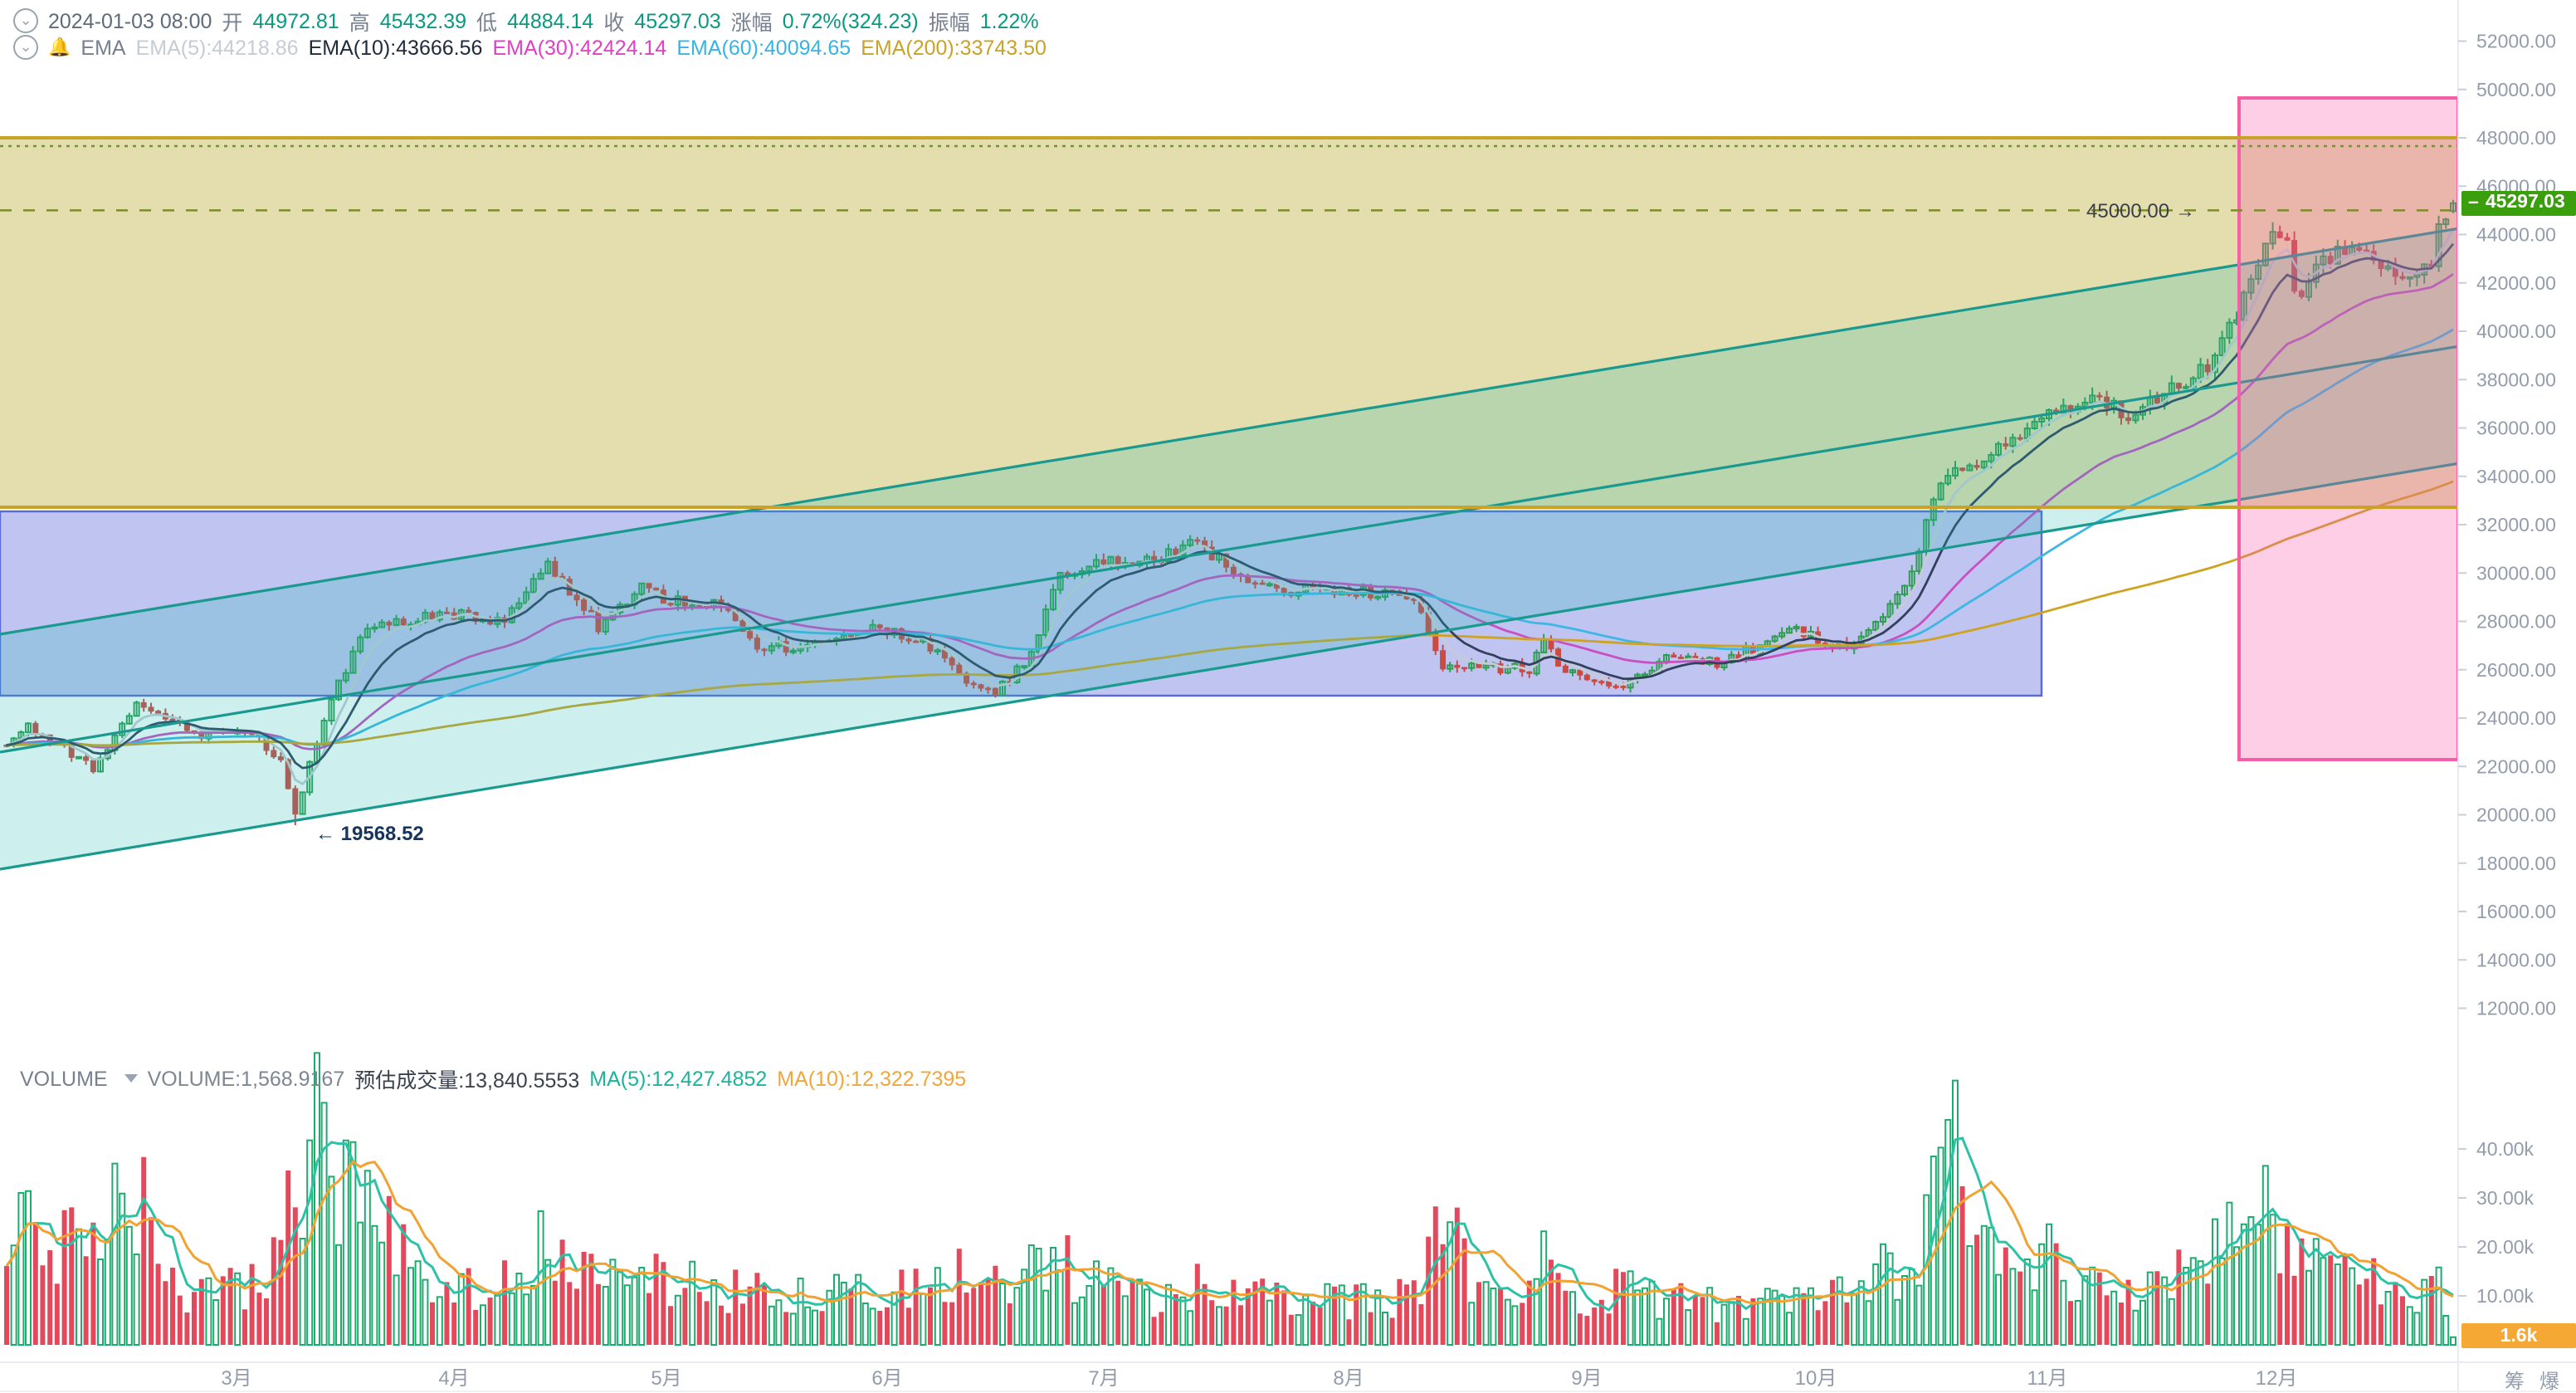 This screenshot has width=2576, height=1393. Describe the element at coordinates (2516, 863) in the screenshot. I see `price-tick-label: 18000.00` at that location.